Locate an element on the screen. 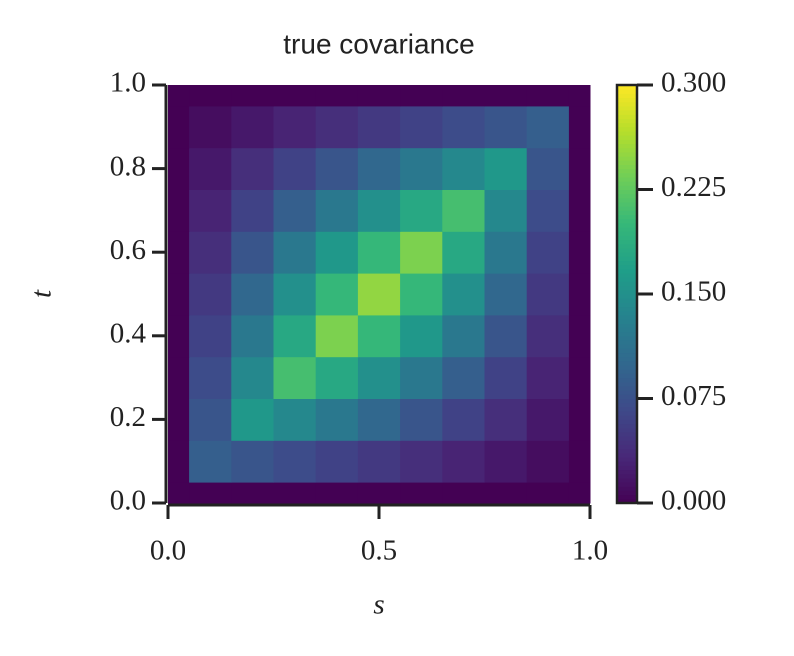  chart-title: true covariance is located at coordinates (378, 43).